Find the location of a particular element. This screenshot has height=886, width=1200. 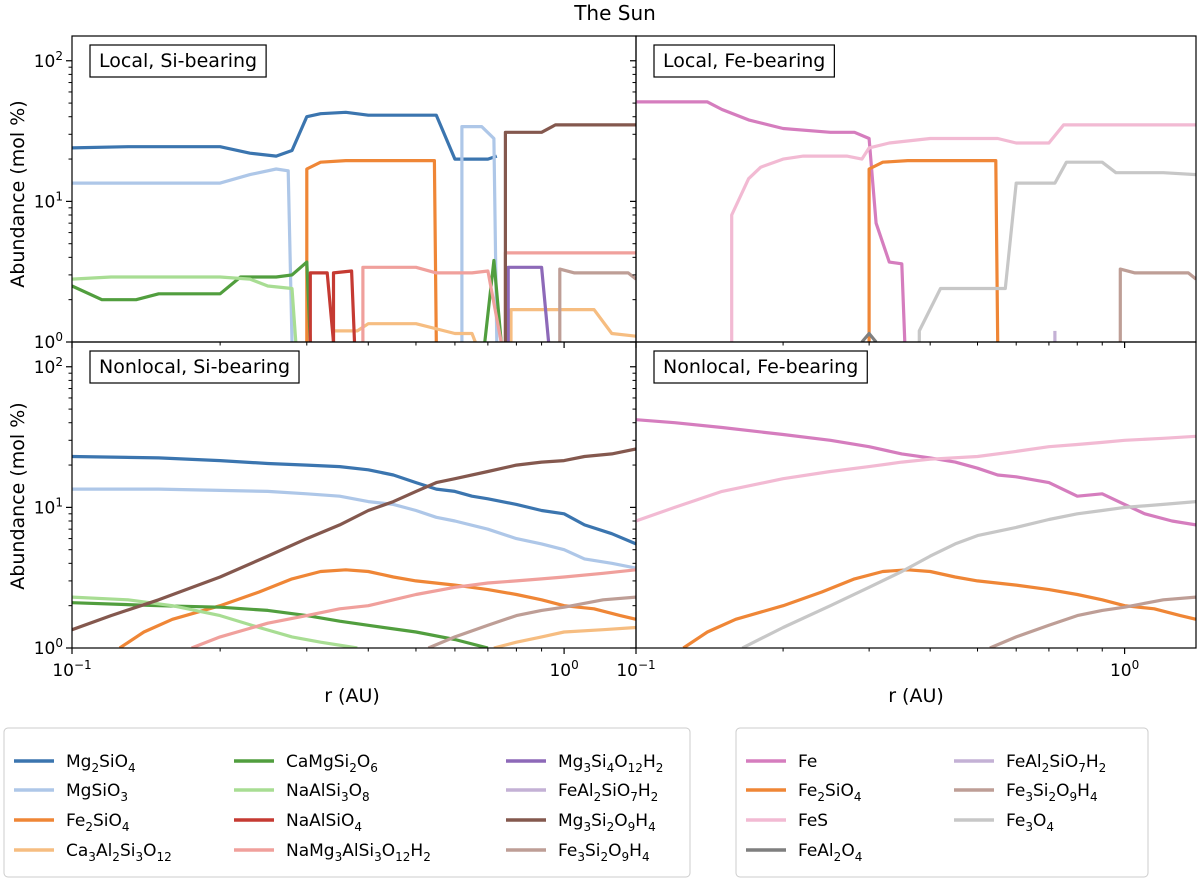

legend-item-mgsio3: MgSiO3 is located at coordinates (71, 792).